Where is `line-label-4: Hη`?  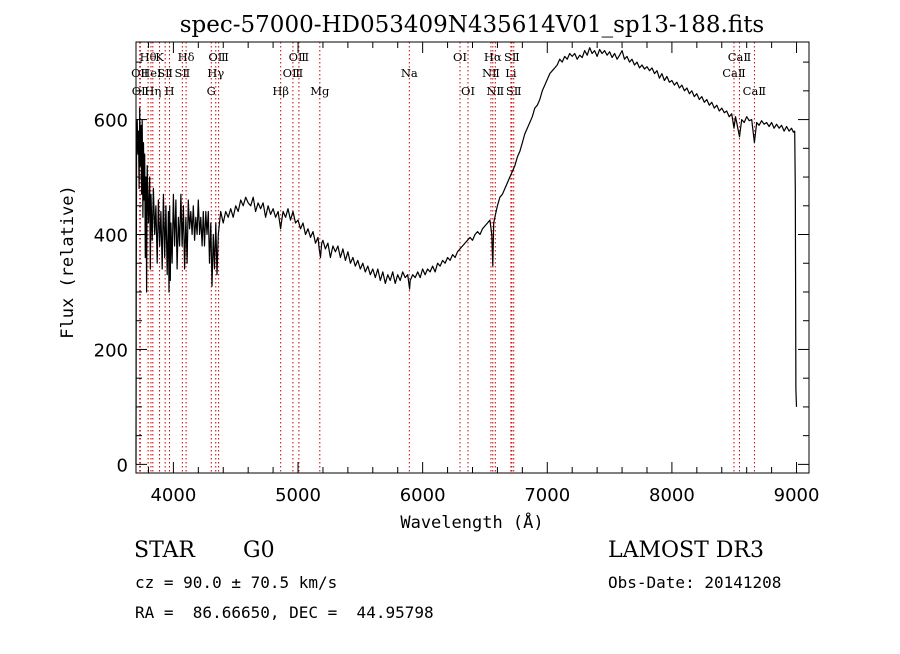
line-label-4: Hη is located at coordinates (152, 91).